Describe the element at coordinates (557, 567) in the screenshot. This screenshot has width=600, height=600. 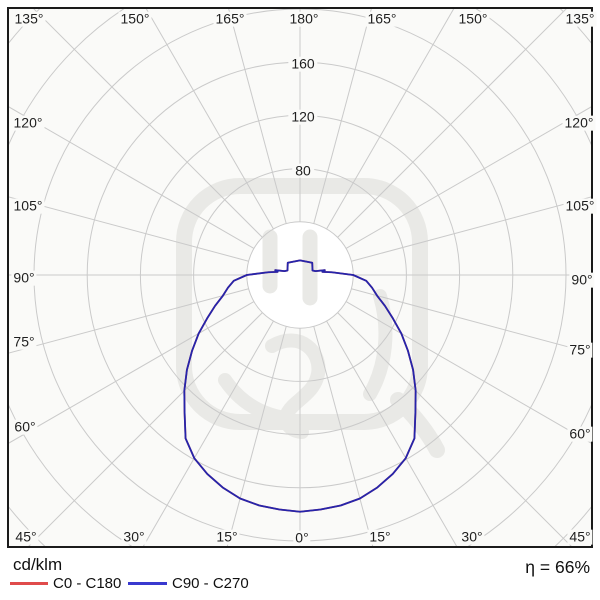
I see `efficiency-value: η = 66%` at that location.